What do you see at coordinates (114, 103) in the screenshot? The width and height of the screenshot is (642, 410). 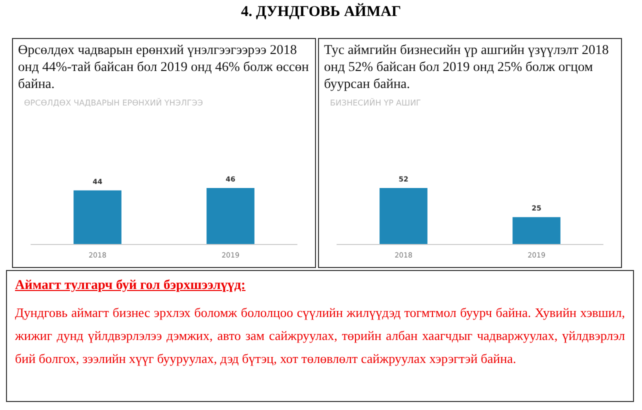 I see `chart-title: ӨРСӨЛДӨХ ЧАДВАРЫН ЕРӨНХИЙ ҮНЭЛГЭЭ` at bounding box center [114, 103].